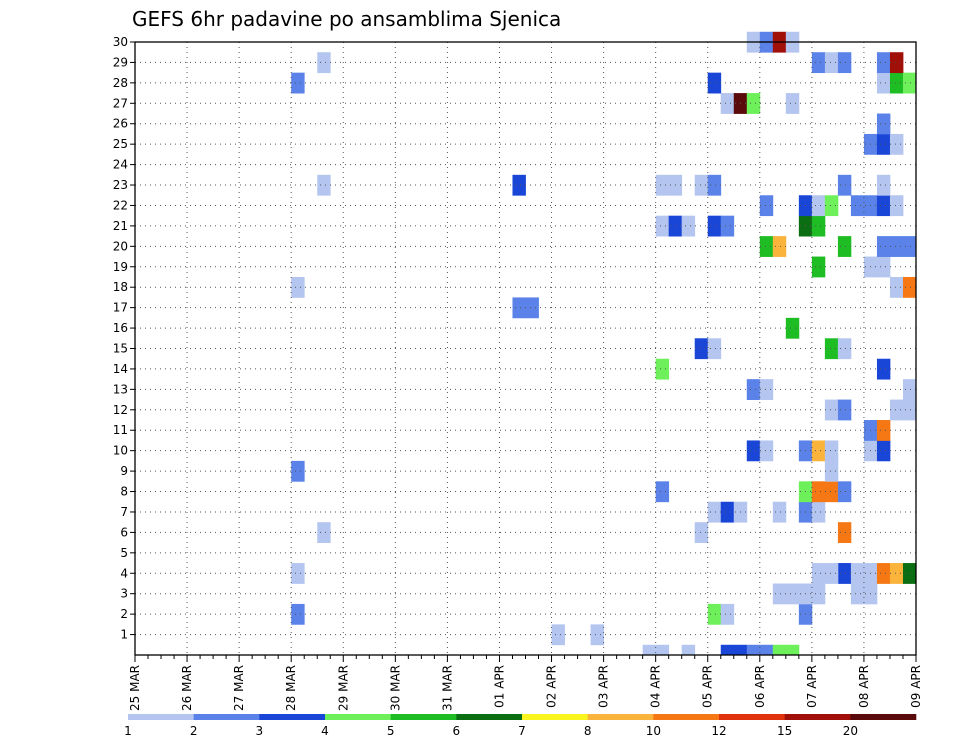 The width and height of the screenshot is (960, 742). I want to click on x-tick-label: 08 APR, so click(864, 686).